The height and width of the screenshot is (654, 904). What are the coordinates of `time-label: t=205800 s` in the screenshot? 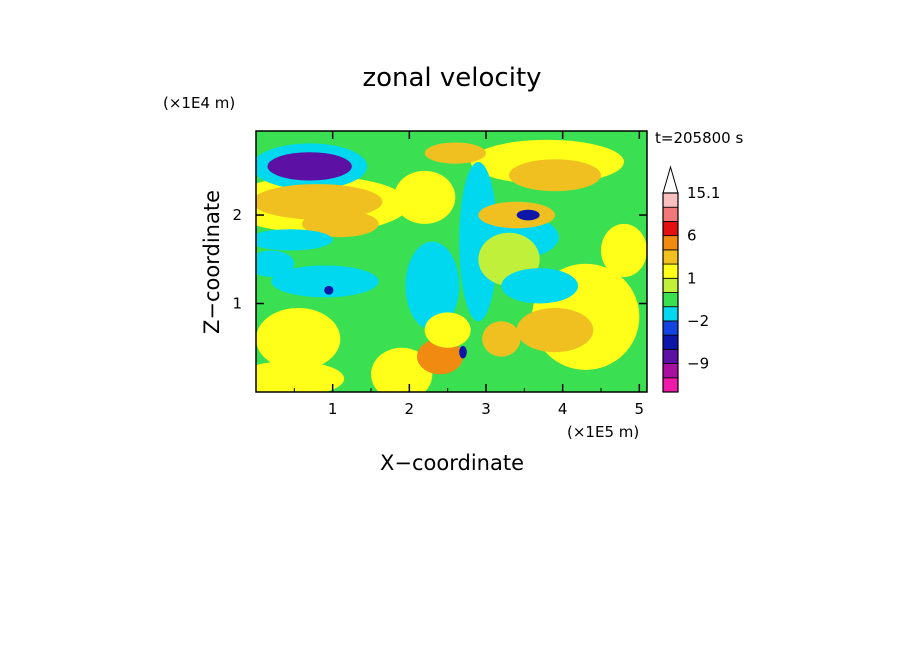 It's located at (699, 138).